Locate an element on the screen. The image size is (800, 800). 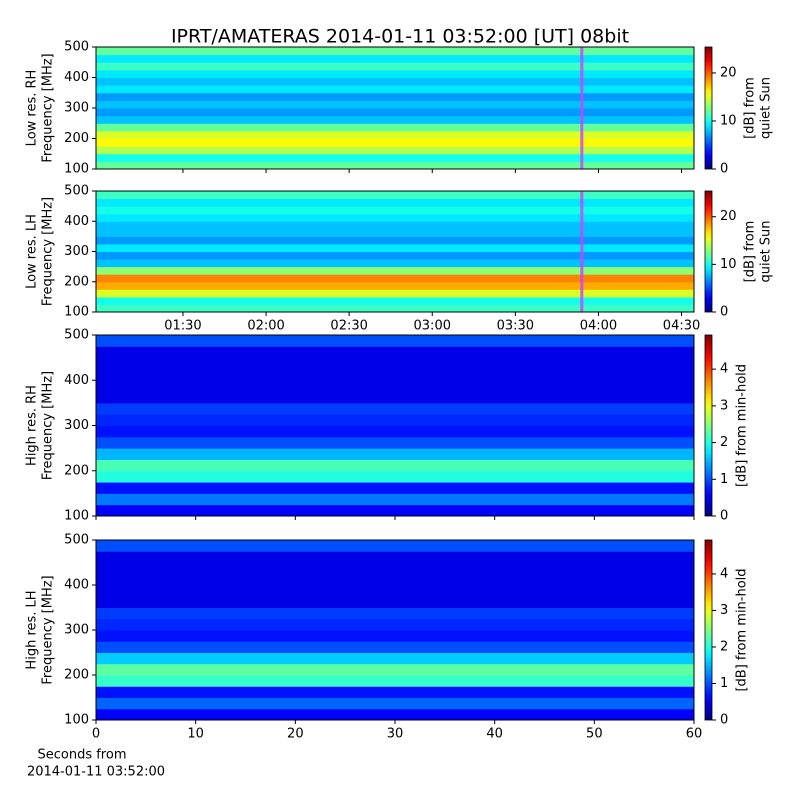
x-tick-label: 50 is located at coordinates (594, 734).